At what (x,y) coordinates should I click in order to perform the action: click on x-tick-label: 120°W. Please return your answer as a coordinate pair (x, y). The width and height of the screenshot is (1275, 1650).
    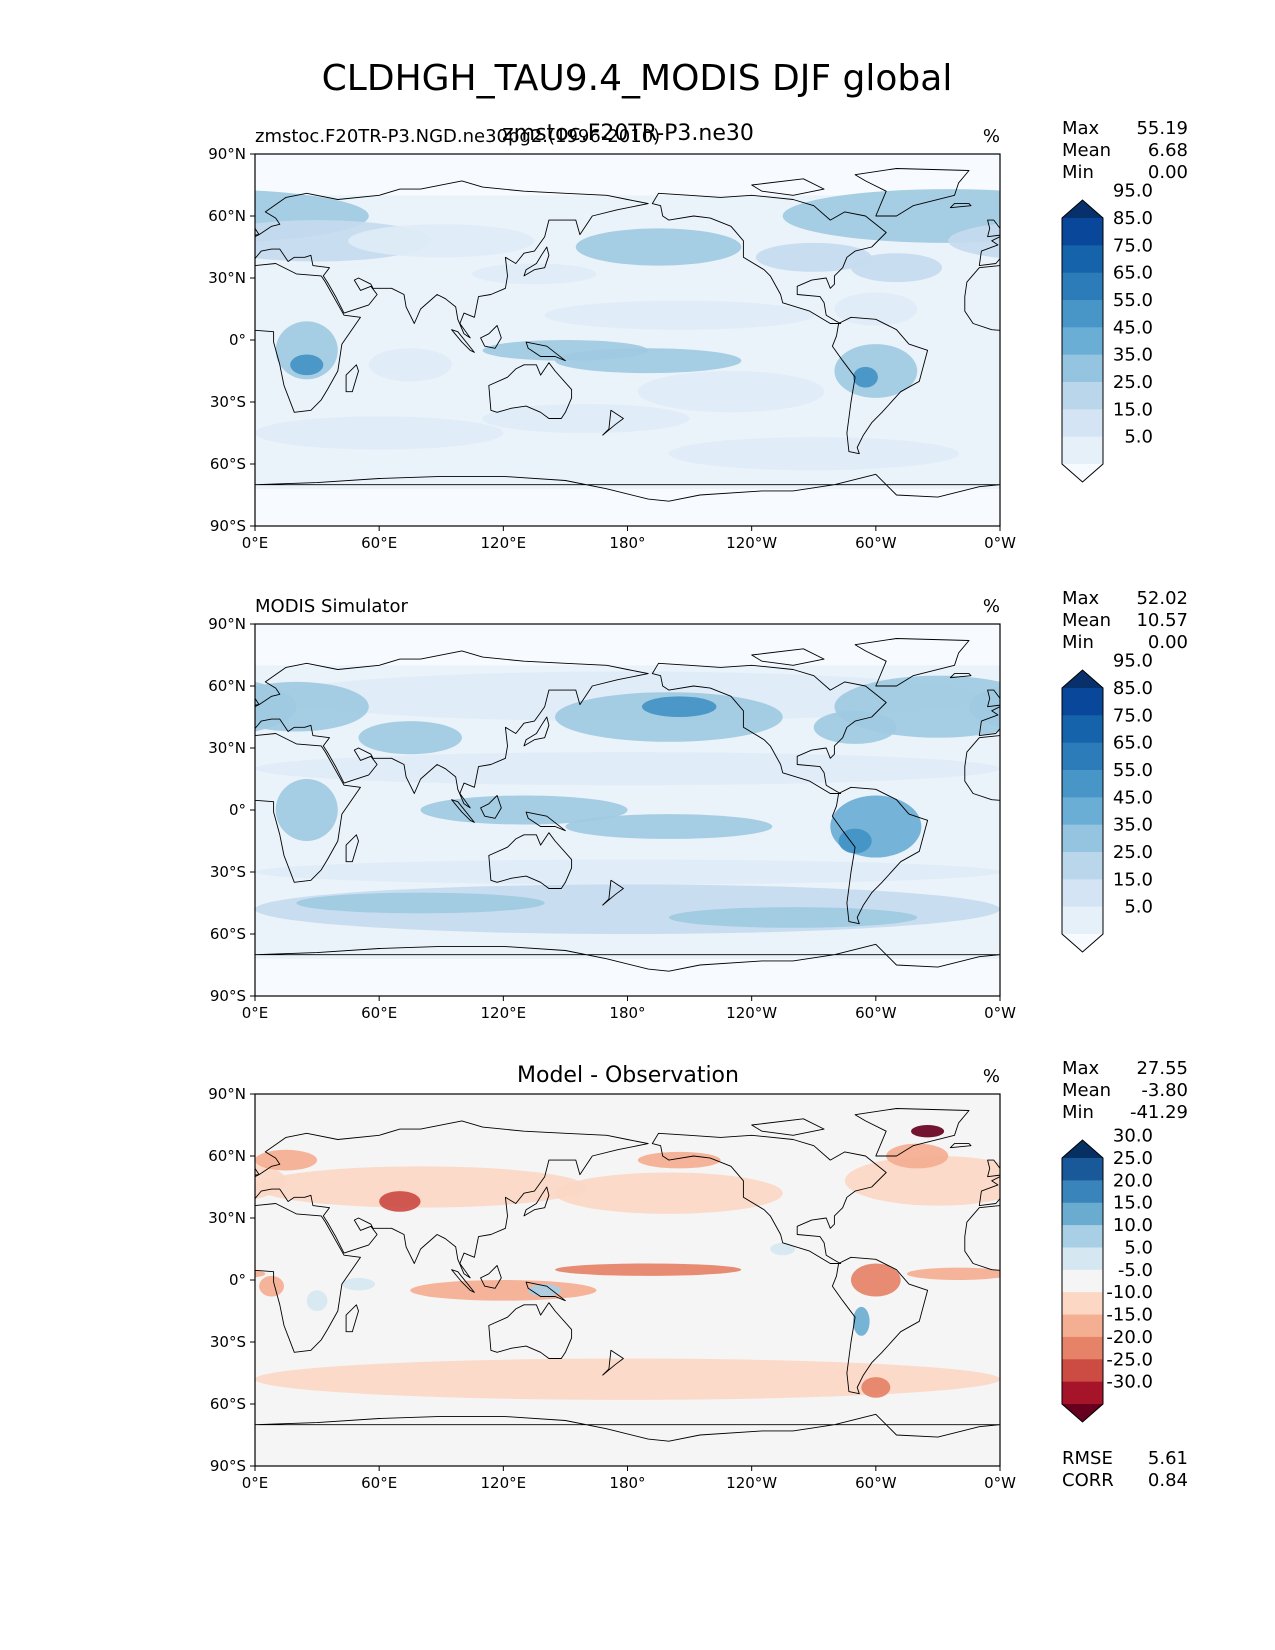
    Looking at the image, I should click on (751, 1483).